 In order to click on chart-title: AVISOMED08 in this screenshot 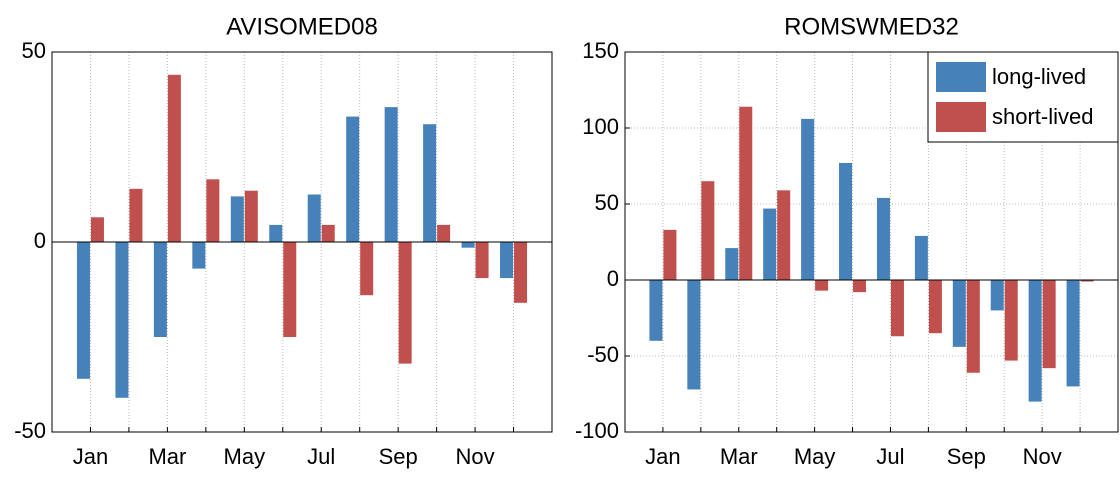, I will do `click(302, 26)`.